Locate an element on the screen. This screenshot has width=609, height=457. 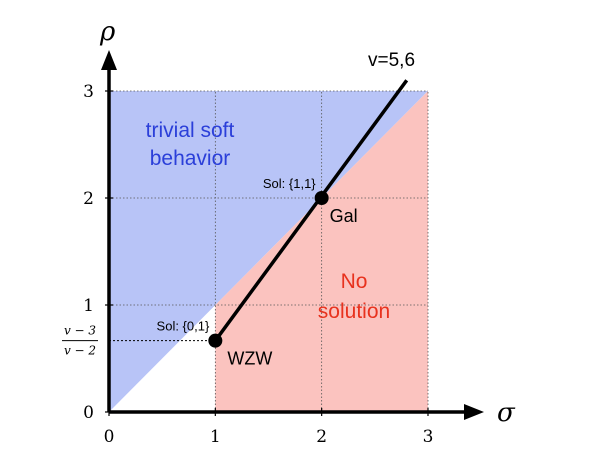
no-solution-label-line2: solution is located at coordinates (354, 311).